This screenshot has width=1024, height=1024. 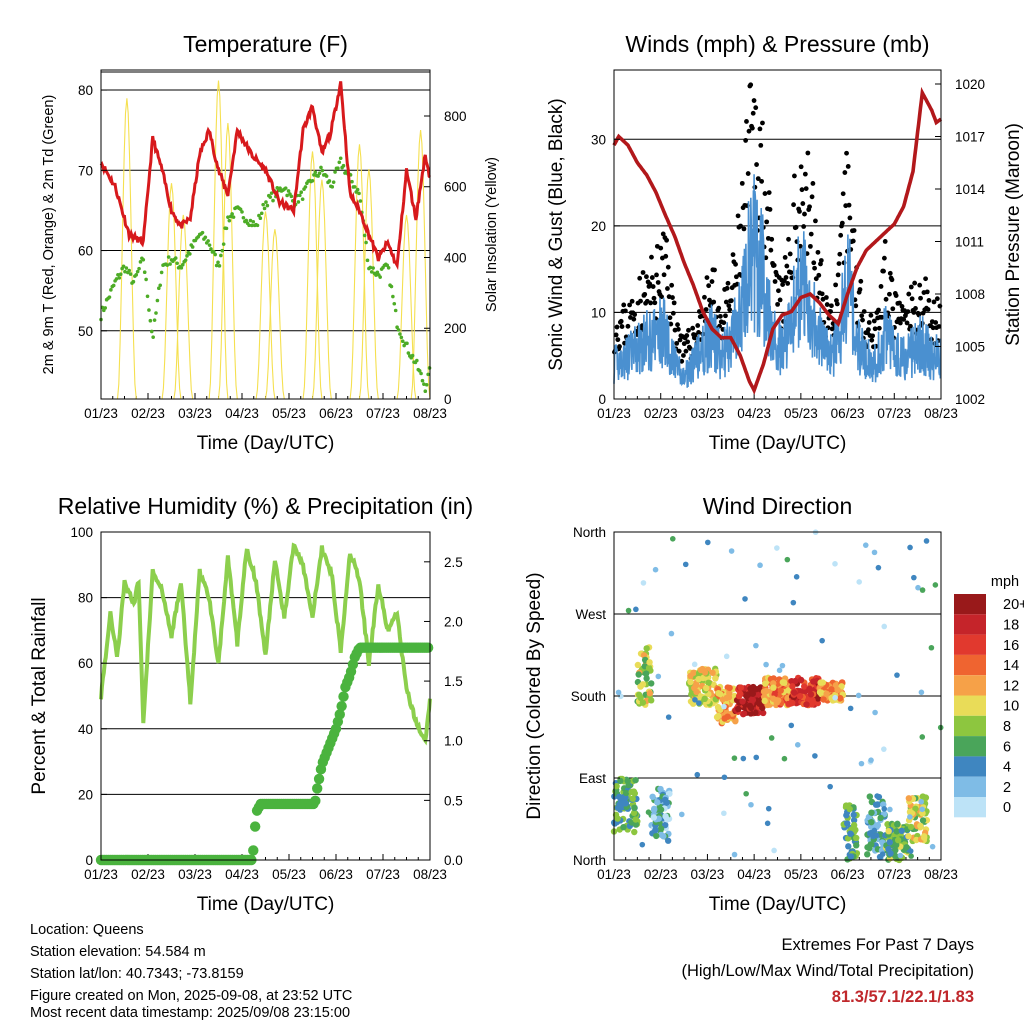 I want to click on humidity-xtick-label: 06/23, so click(x=336, y=874).